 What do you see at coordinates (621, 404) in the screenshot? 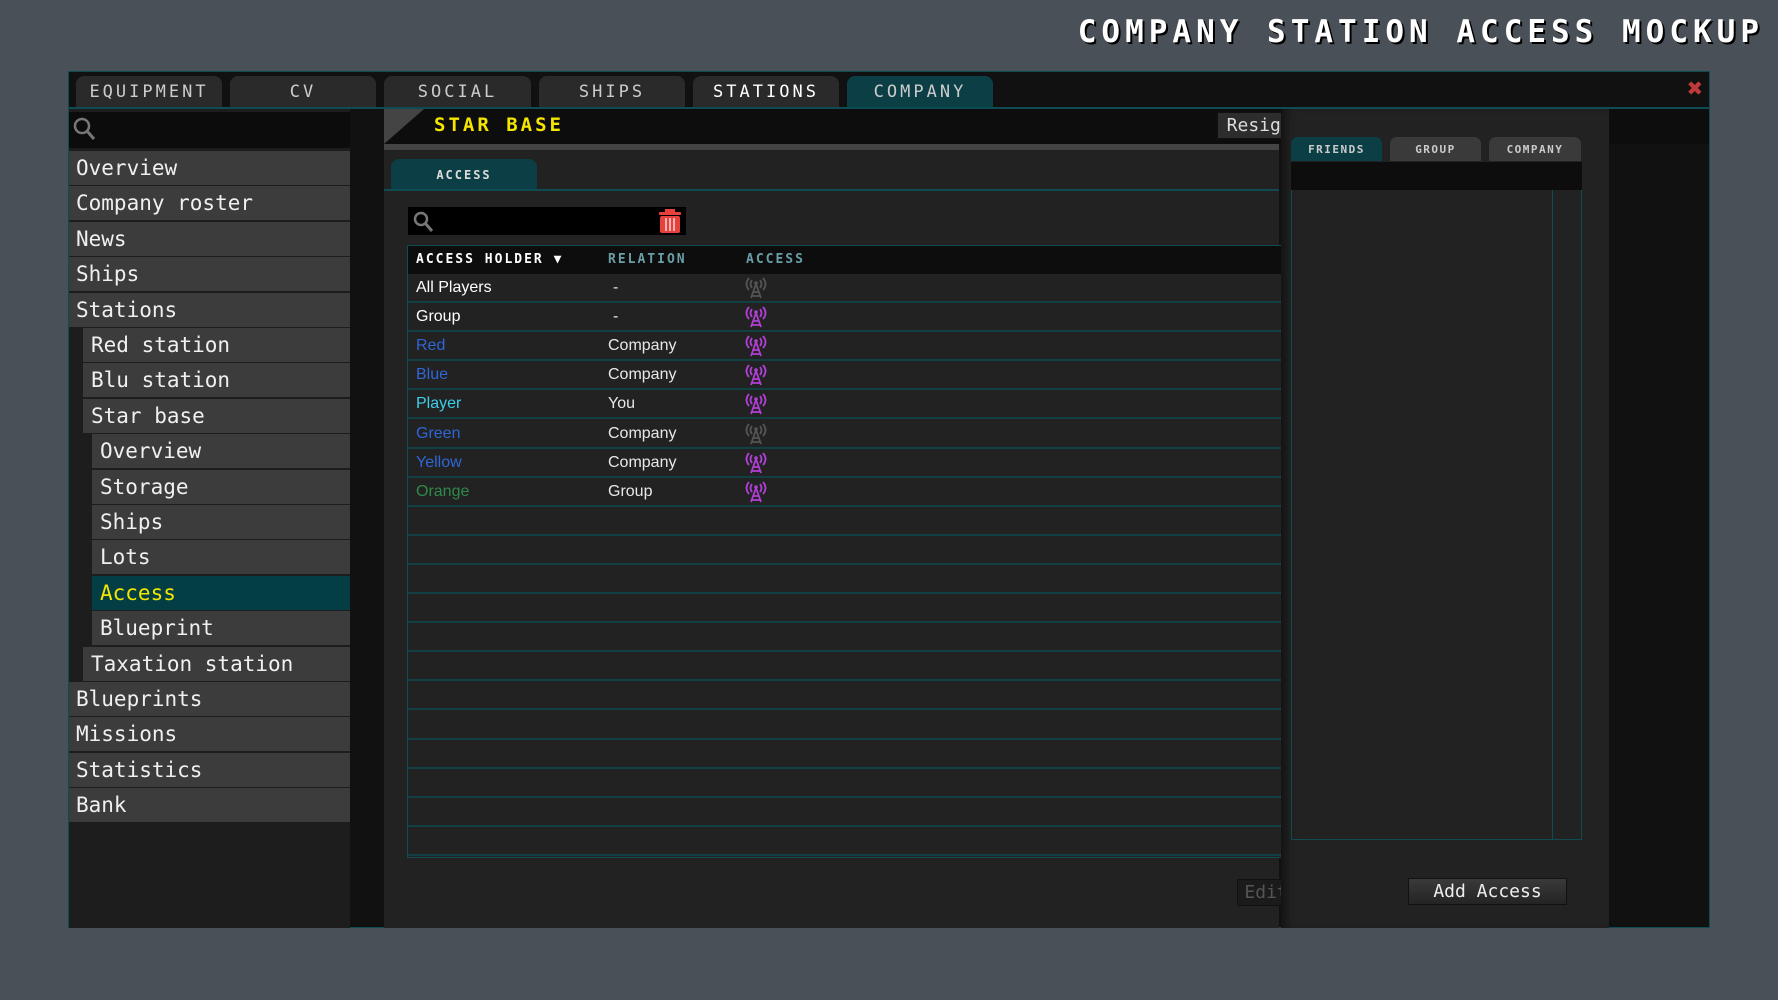
I see `relation: You` at bounding box center [621, 404].